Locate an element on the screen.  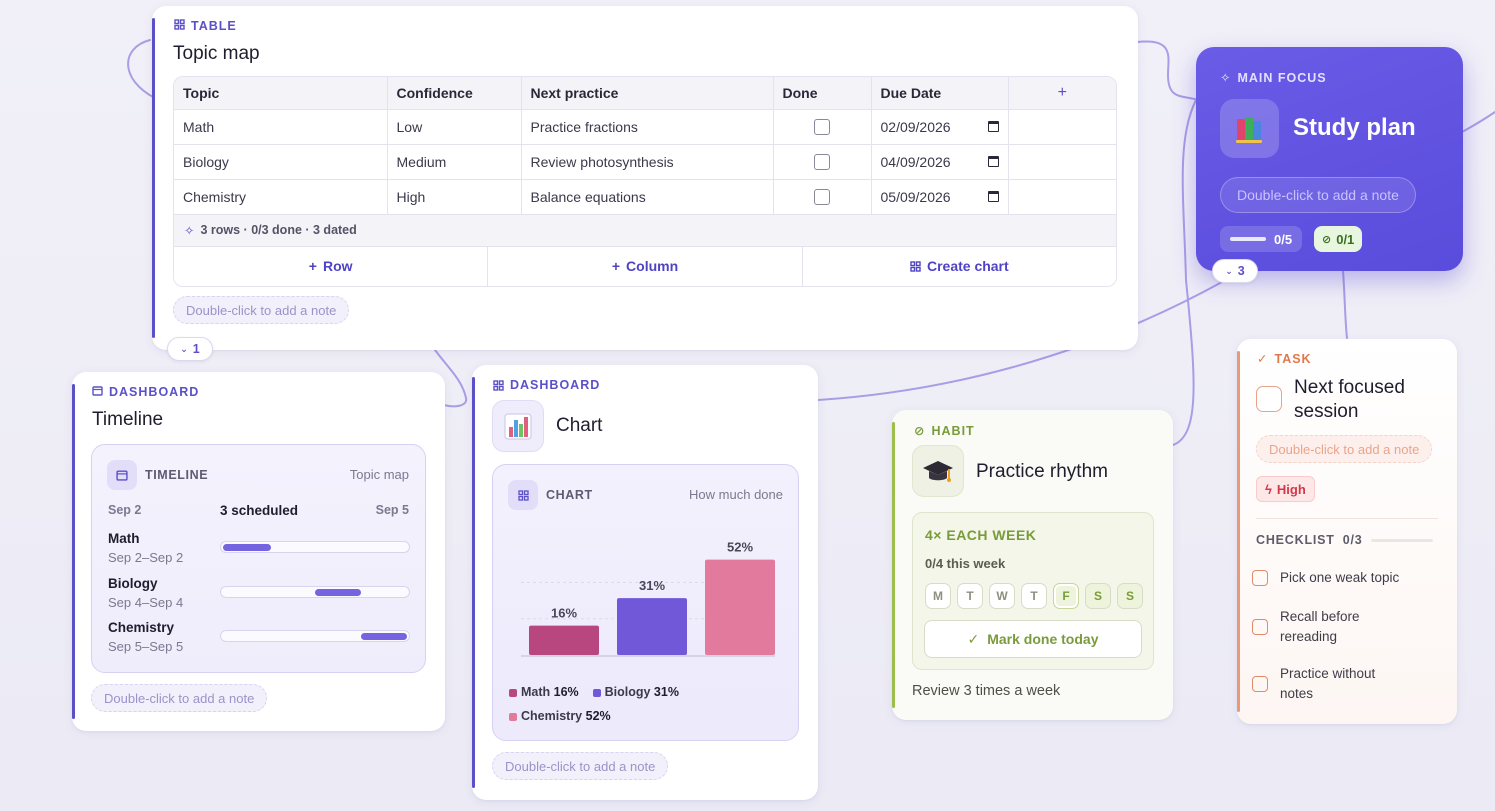
bar-value-label: 16% is located at coordinates (564, 613).